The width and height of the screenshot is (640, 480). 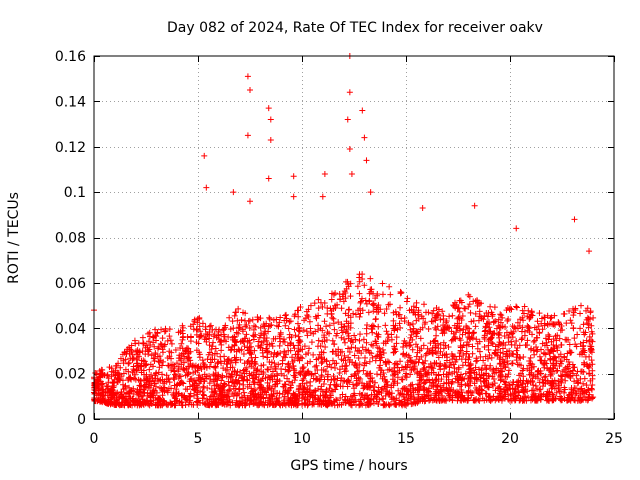 What do you see at coordinates (510, 439) in the screenshot?
I see `x-tick-label: 20` at bounding box center [510, 439].